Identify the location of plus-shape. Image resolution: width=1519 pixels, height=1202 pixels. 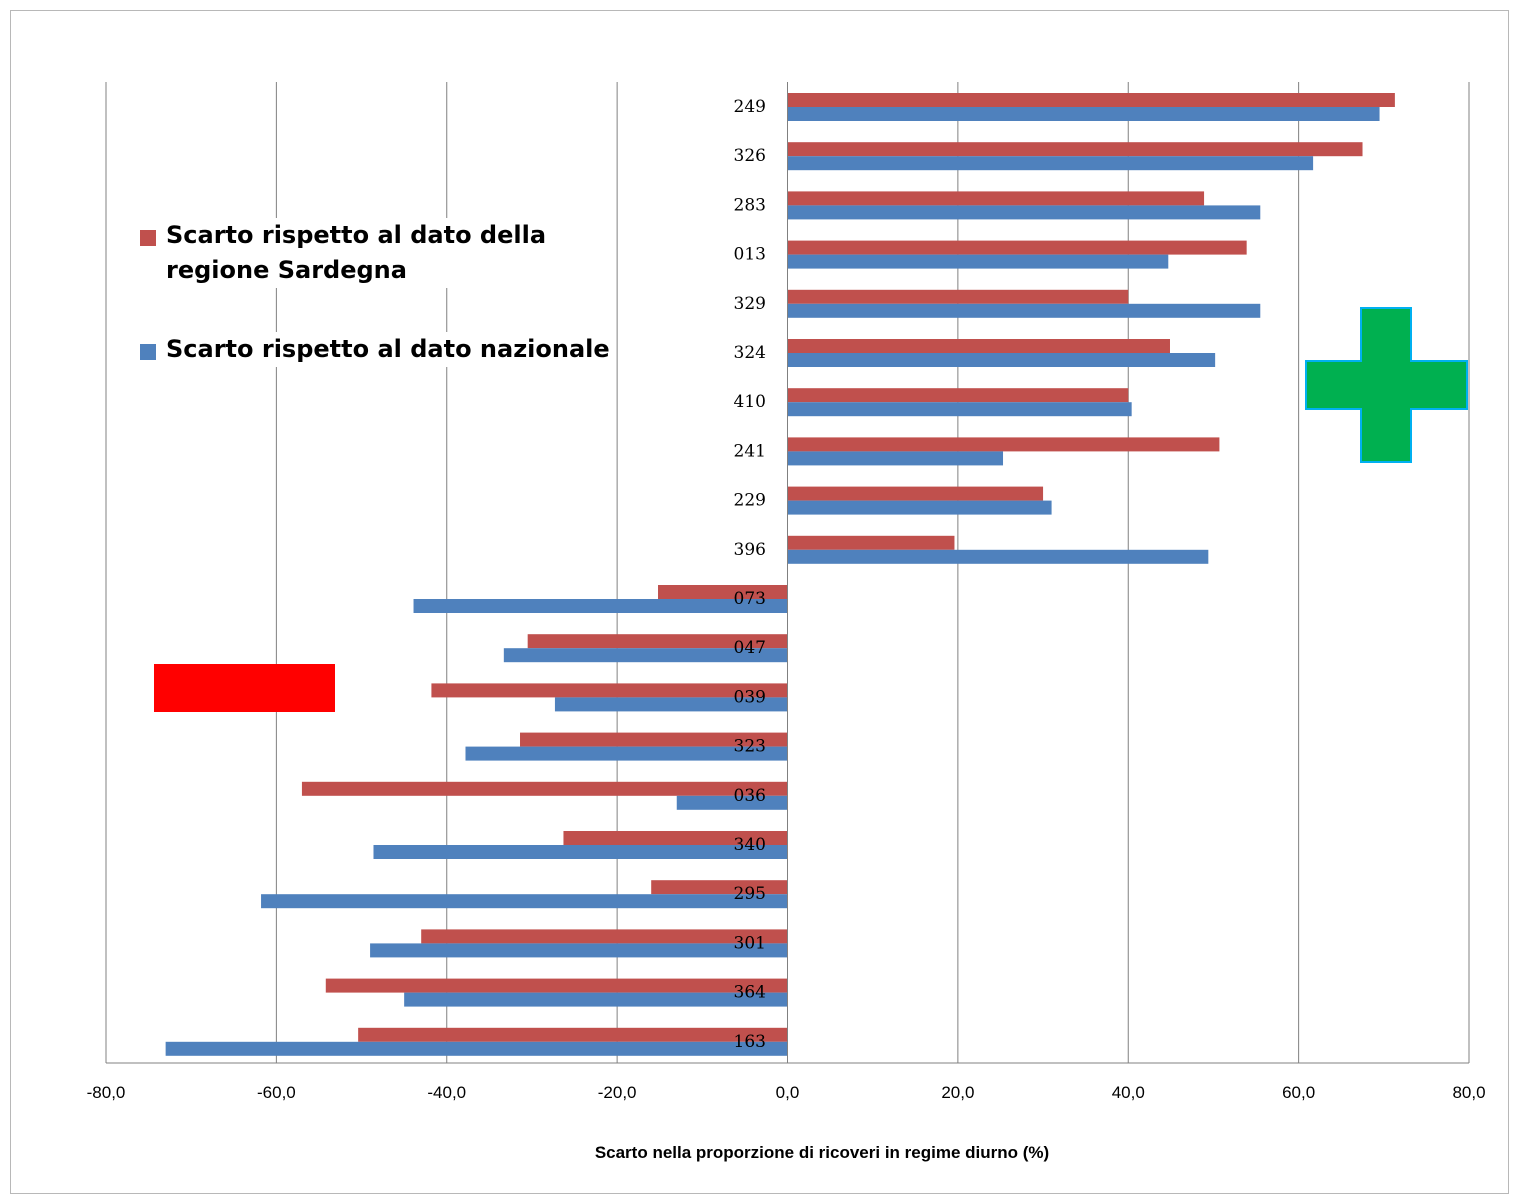
(1386, 385).